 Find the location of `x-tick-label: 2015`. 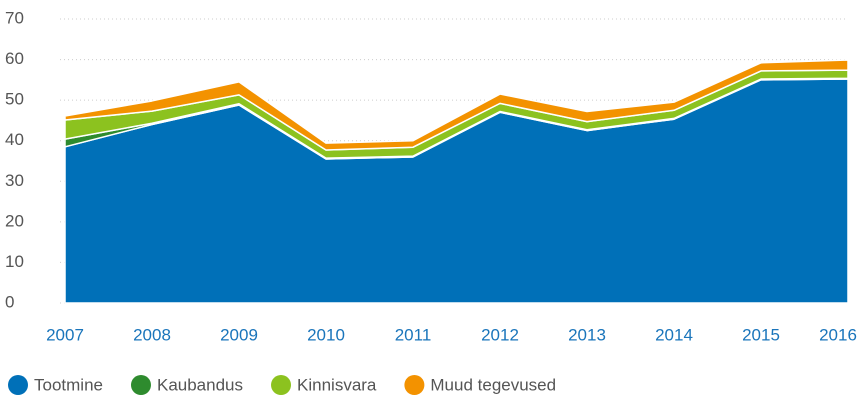

x-tick-label: 2015 is located at coordinates (761, 334).